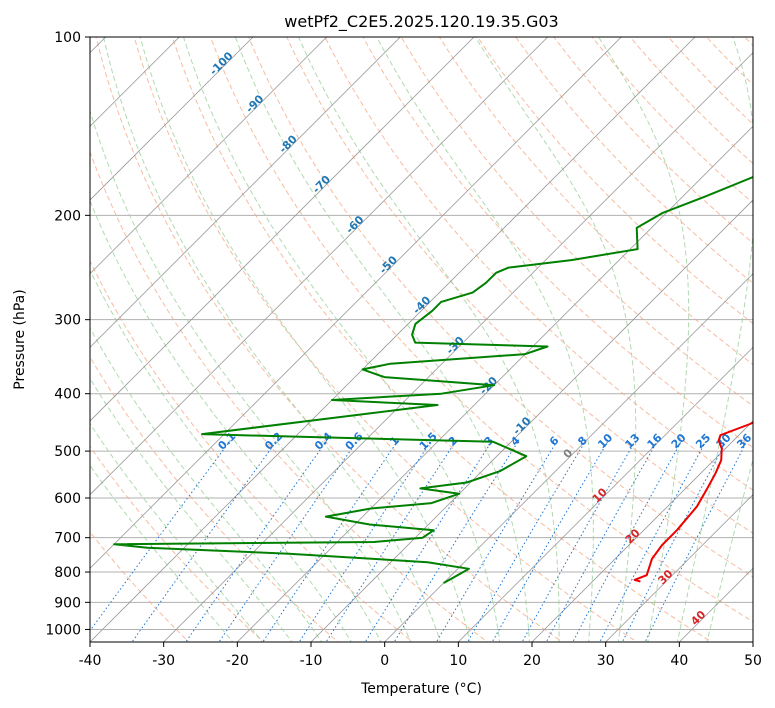 This screenshot has width=775, height=708. Describe the element at coordinates (606, 661) in the screenshot. I see `x-tick-label: 30` at that location.